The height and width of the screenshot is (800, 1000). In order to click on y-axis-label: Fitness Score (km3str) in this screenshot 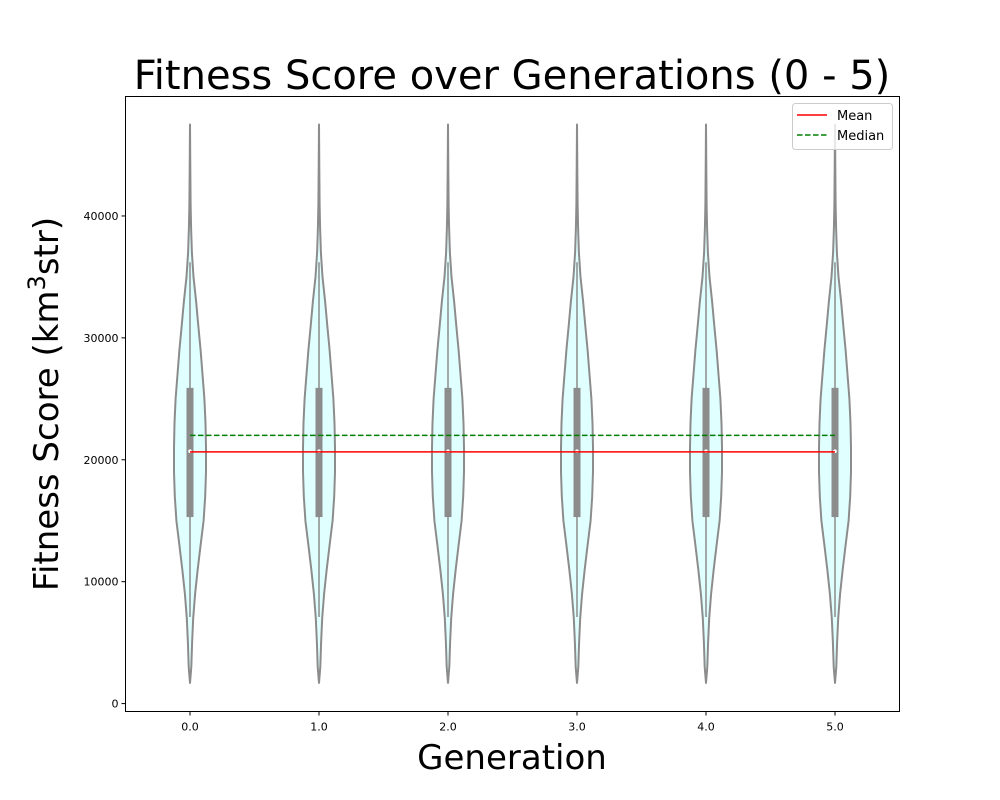, I will do `click(45, 404)`.